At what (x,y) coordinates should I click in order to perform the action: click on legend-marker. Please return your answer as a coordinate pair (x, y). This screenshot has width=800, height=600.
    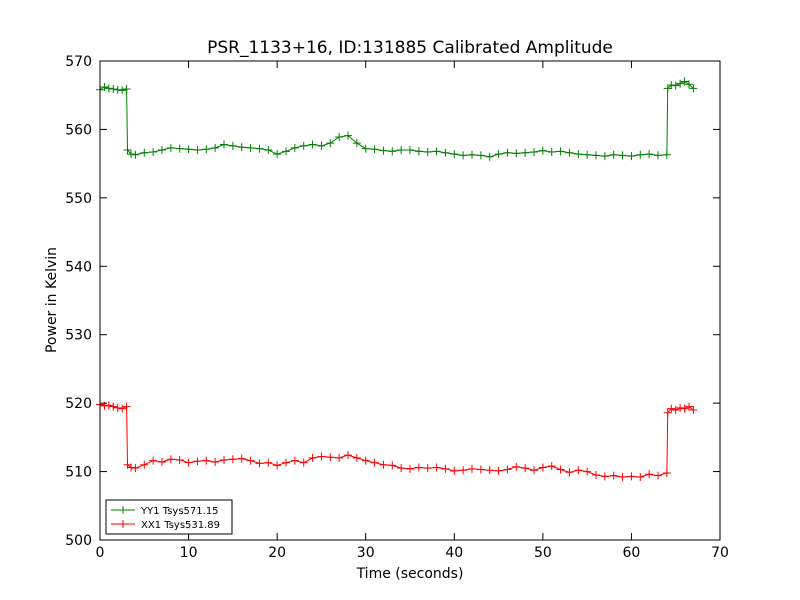
    Looking at the image, I should click on (123, 510).